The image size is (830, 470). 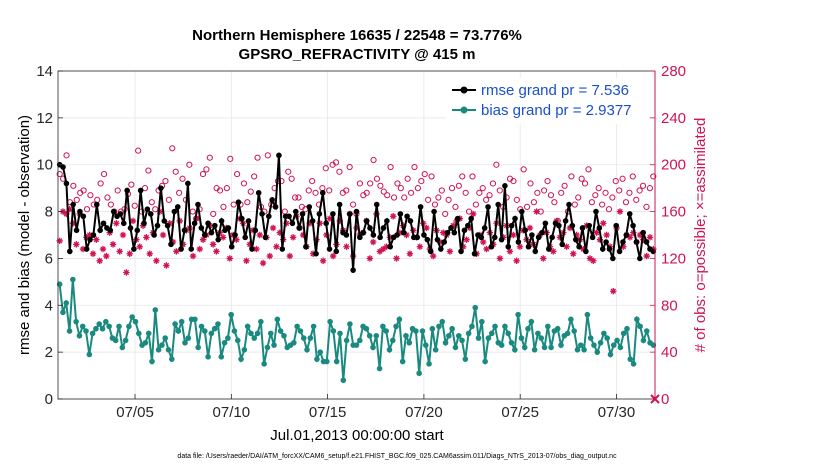 I want to click on y-tick-label-left: 4, so click(x=49, y=305).